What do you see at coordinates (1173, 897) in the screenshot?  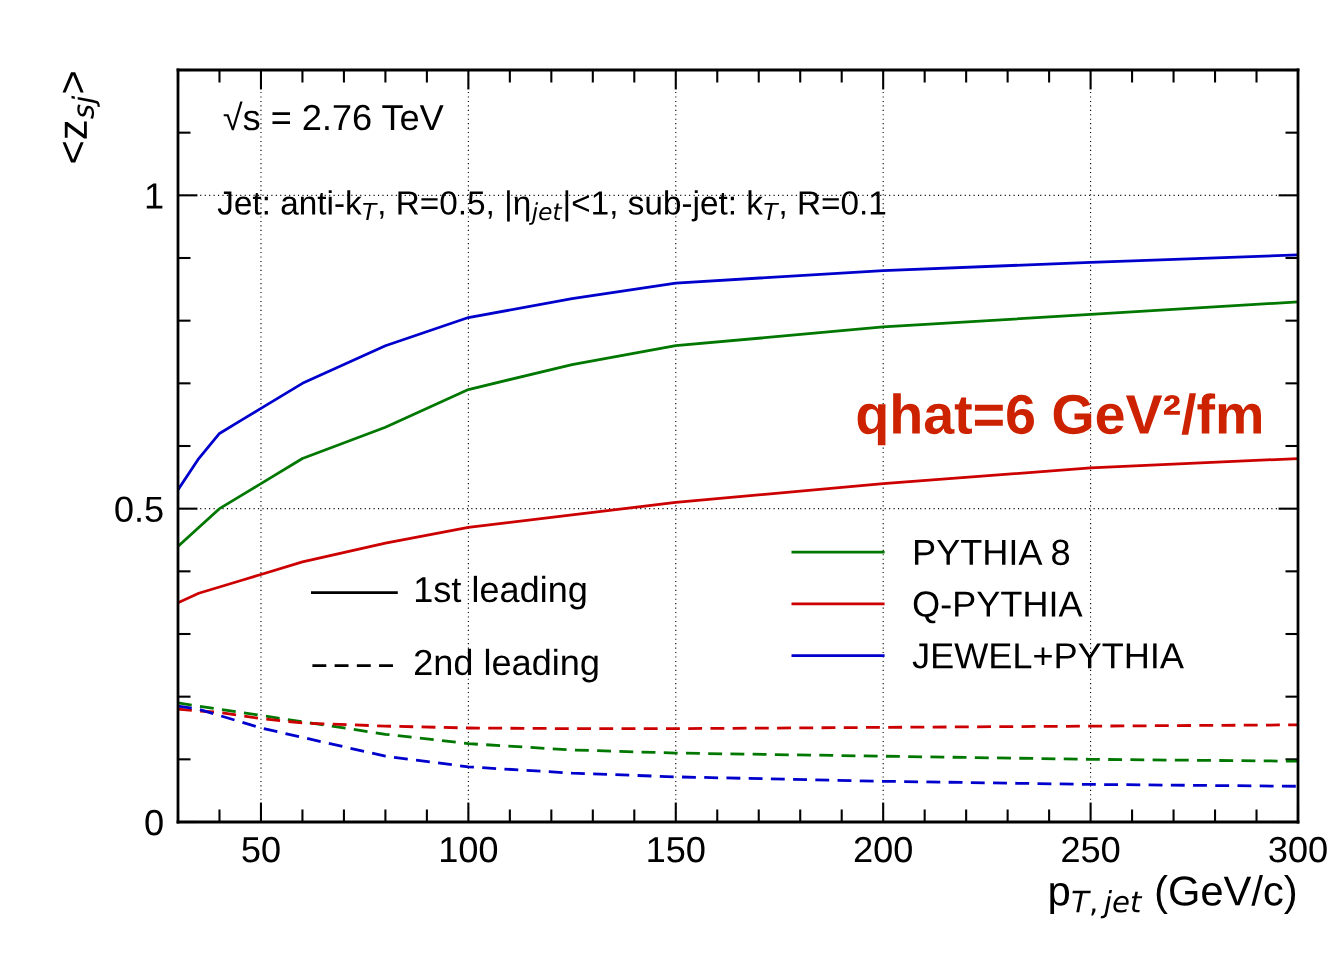 I see `x-axis-title: p$_{T,jet}$ (GeV/c)` at bounding box center [1173, 897].